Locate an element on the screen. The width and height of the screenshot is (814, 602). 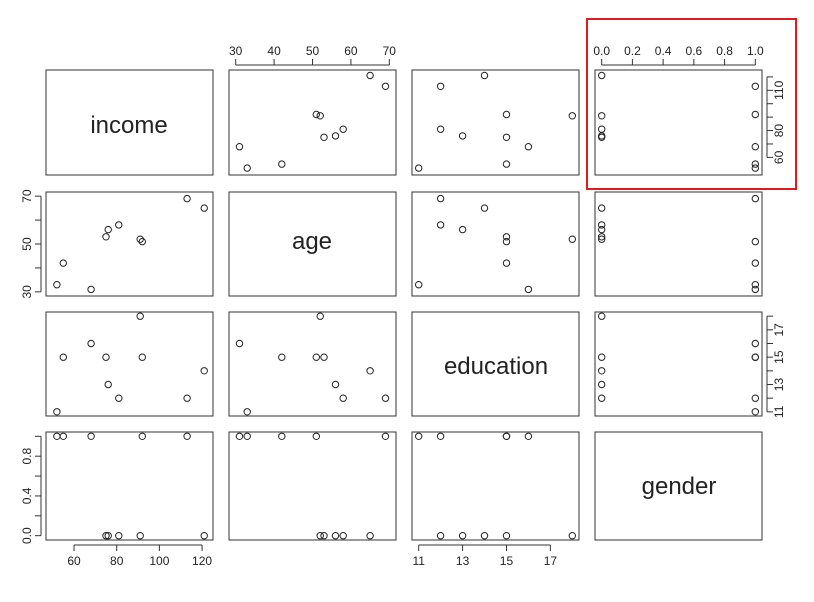
tick-label-left-age: 30 is located at coordinates (27, 292).